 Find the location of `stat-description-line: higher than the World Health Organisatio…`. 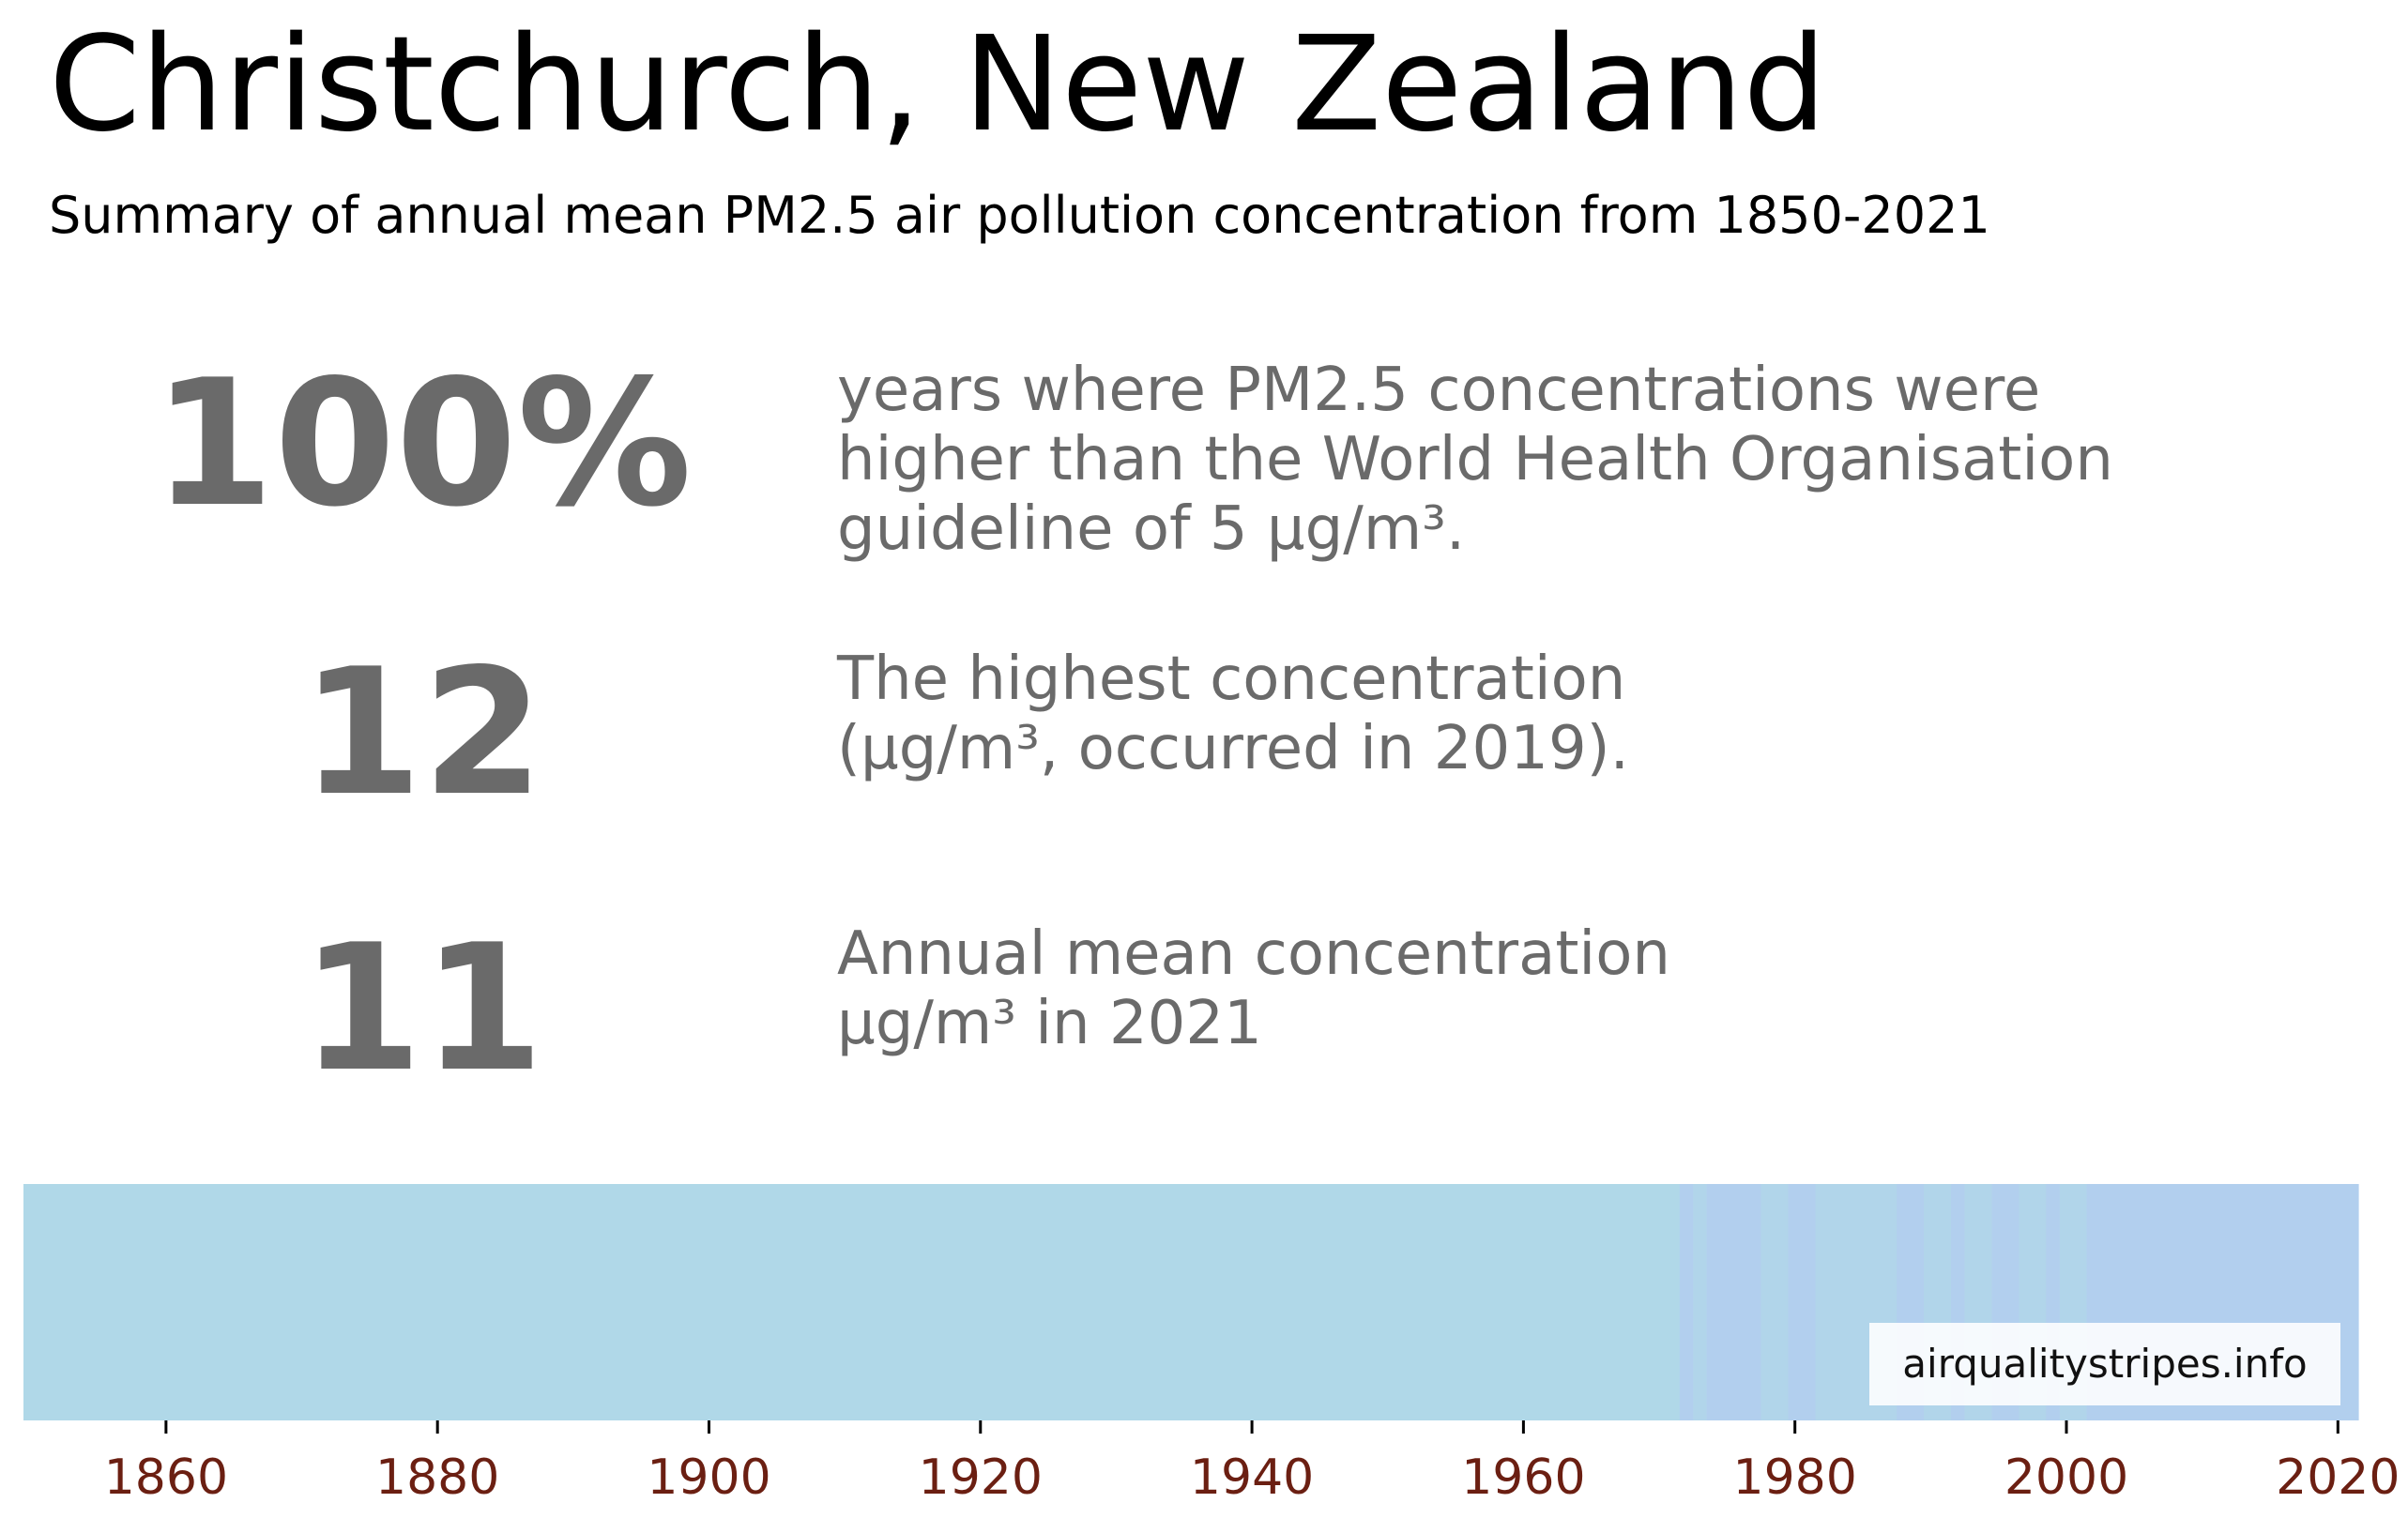

stat-description-line: higher than the World Health Organisatio… is located at coordinates (1475, 459).